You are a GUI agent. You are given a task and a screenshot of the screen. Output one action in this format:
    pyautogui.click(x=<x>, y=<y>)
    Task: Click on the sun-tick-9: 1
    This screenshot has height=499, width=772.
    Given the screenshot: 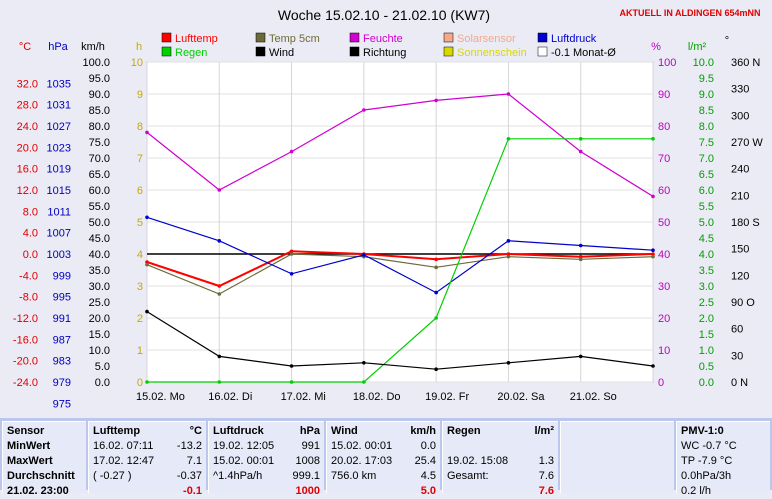 What is the action you would take?
    pyautogui.click(x=140, y=351)
    